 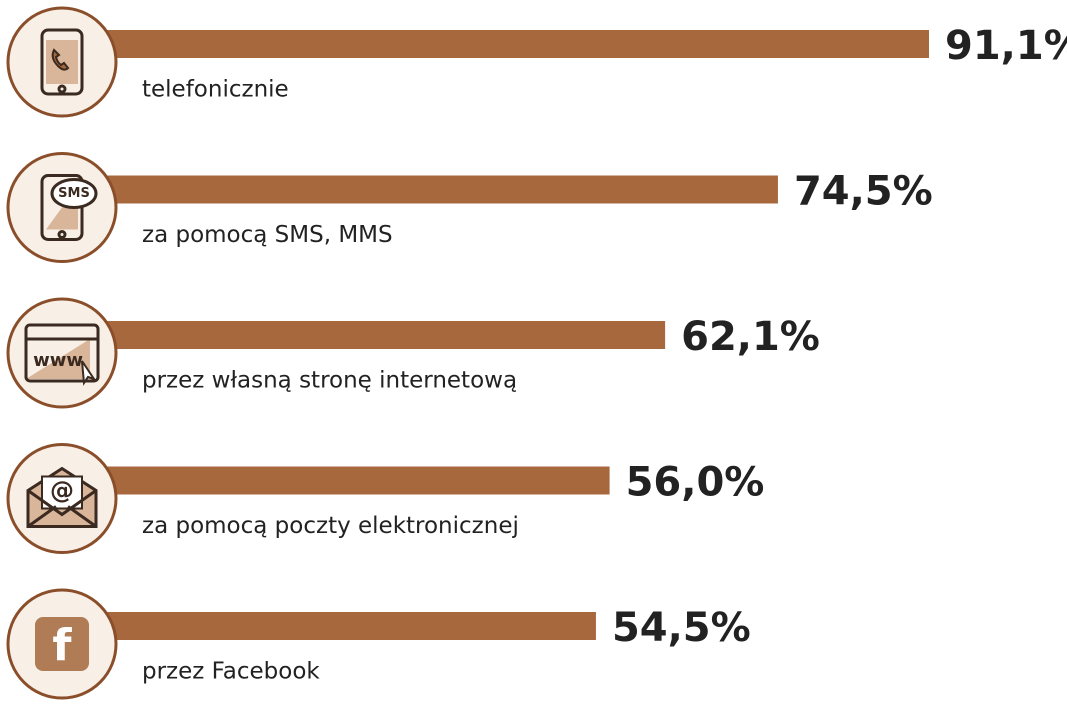 What do you see at coordinates (231, 672) in the screenshot?
I see `category-label: przez Facebook` at bounding box center [231, 672].